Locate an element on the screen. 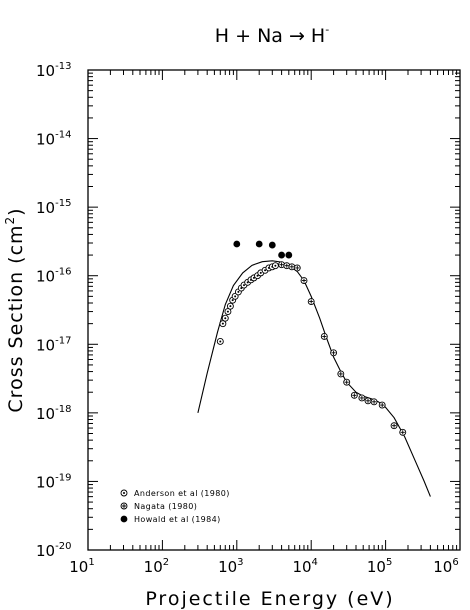 The height and width of the screenshot is (610, 470). x-tick-label: 10³ is located at coordinates (230, 566).